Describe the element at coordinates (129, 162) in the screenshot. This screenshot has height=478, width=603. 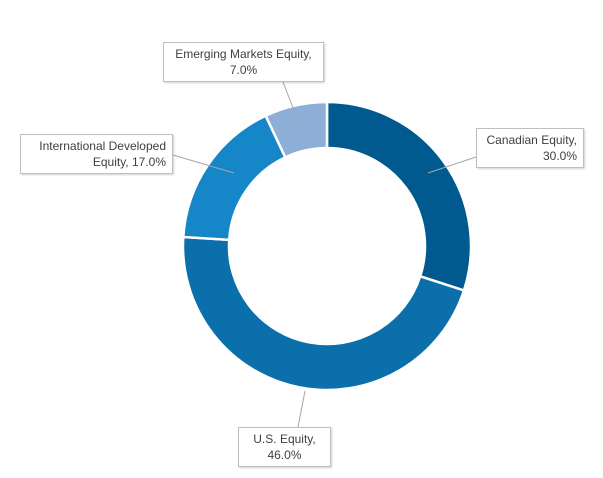
I see `data-label-intl-value: Equity, 17.0%` at that location.